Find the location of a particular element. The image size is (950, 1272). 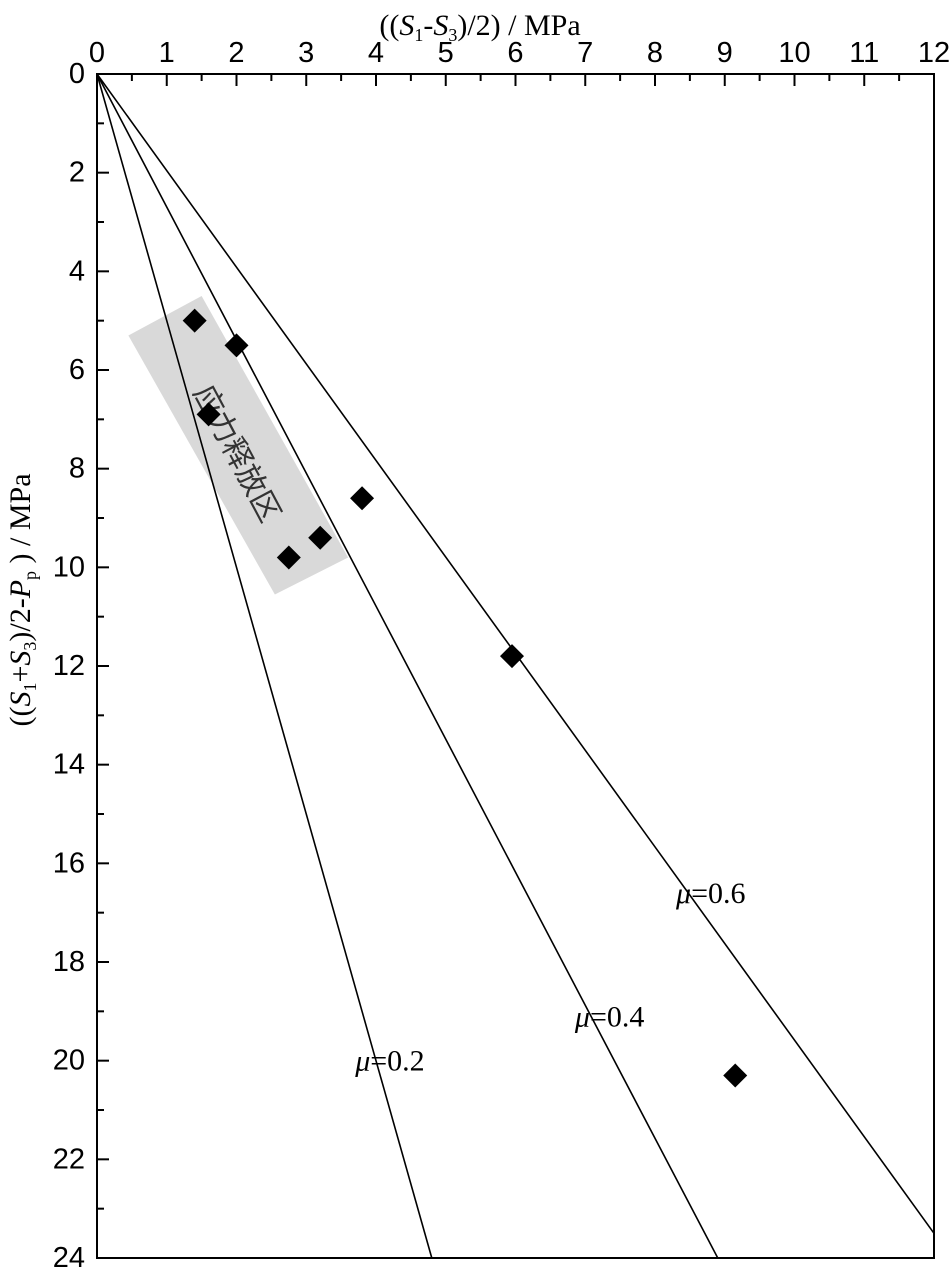

x-tick-label: 11 is located at coordinates (864, 53).